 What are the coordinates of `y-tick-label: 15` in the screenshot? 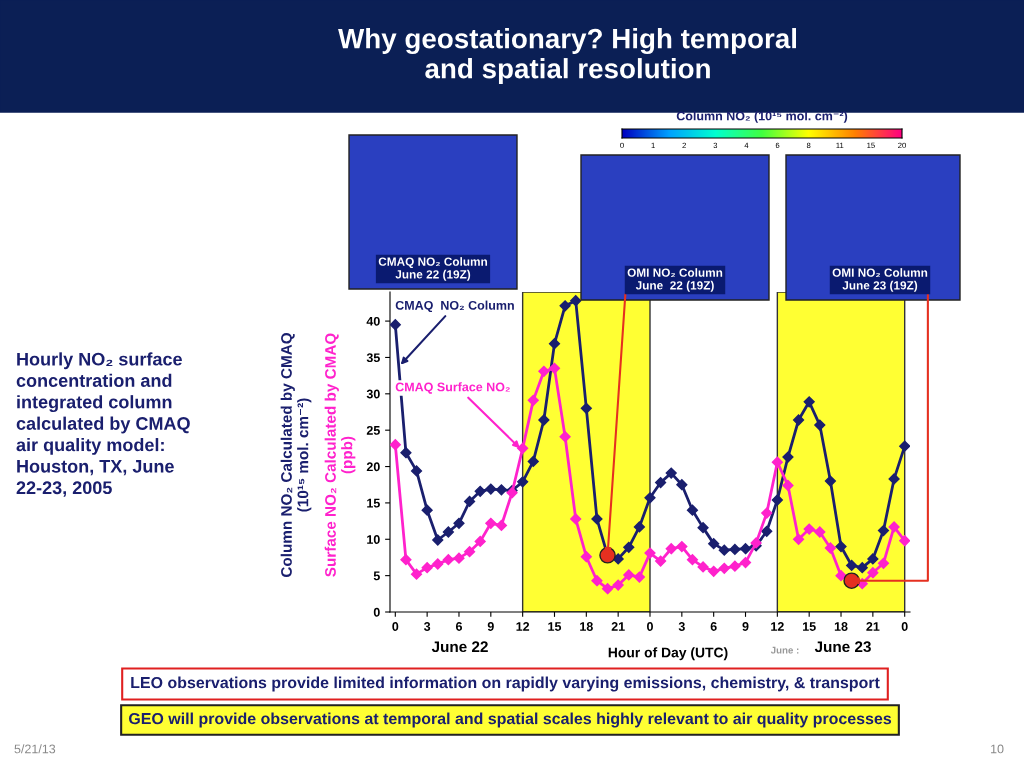 It's located at (373, 503).